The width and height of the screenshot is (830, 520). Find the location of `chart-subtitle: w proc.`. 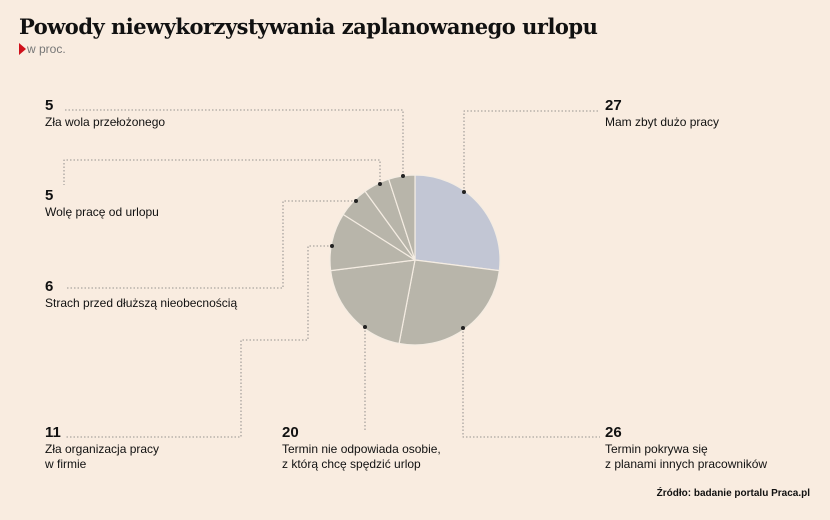

chart-subtitle: w proc. is located at coordinates (42, 49).